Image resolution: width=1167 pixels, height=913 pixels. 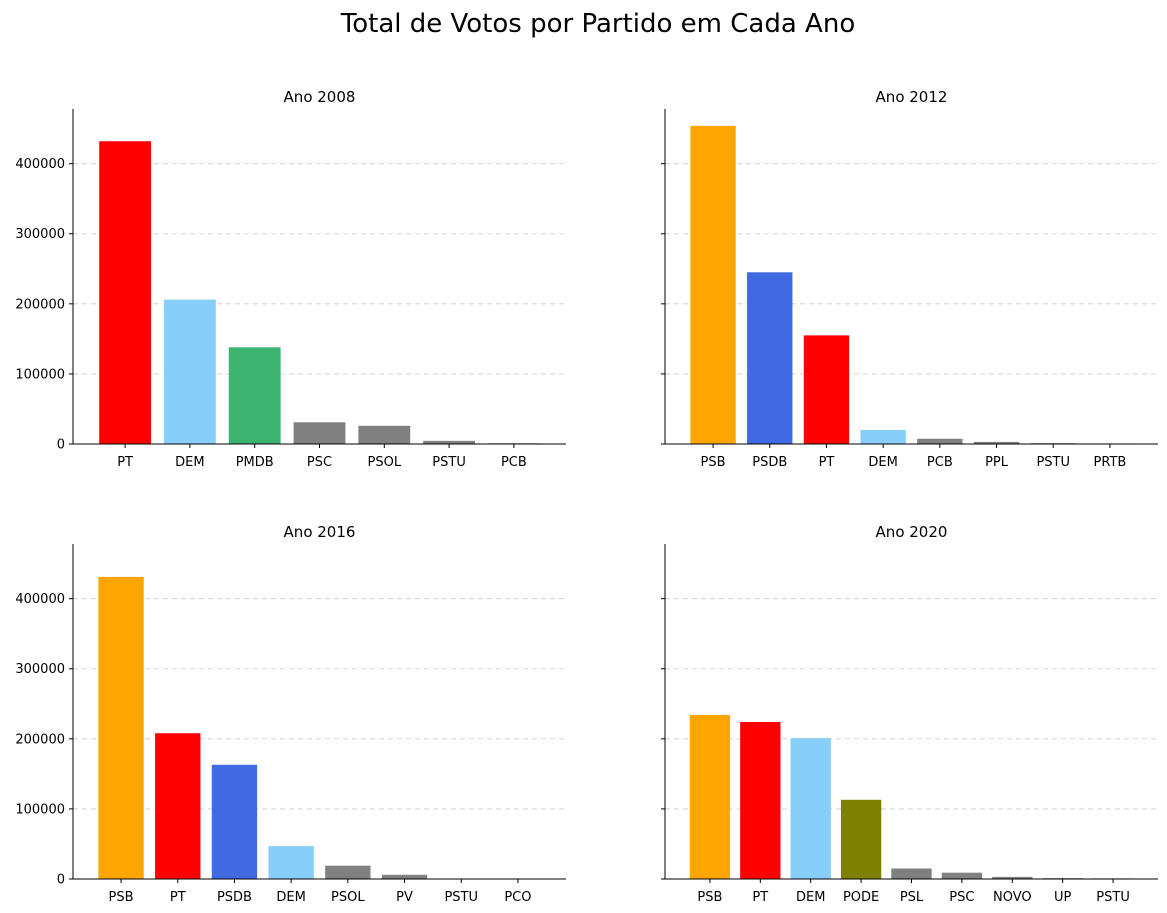 What do you see at coordinates (320, 532) in the screenshot?
I see `panel-title: Ano 2016` at bounding box center [320, 532].